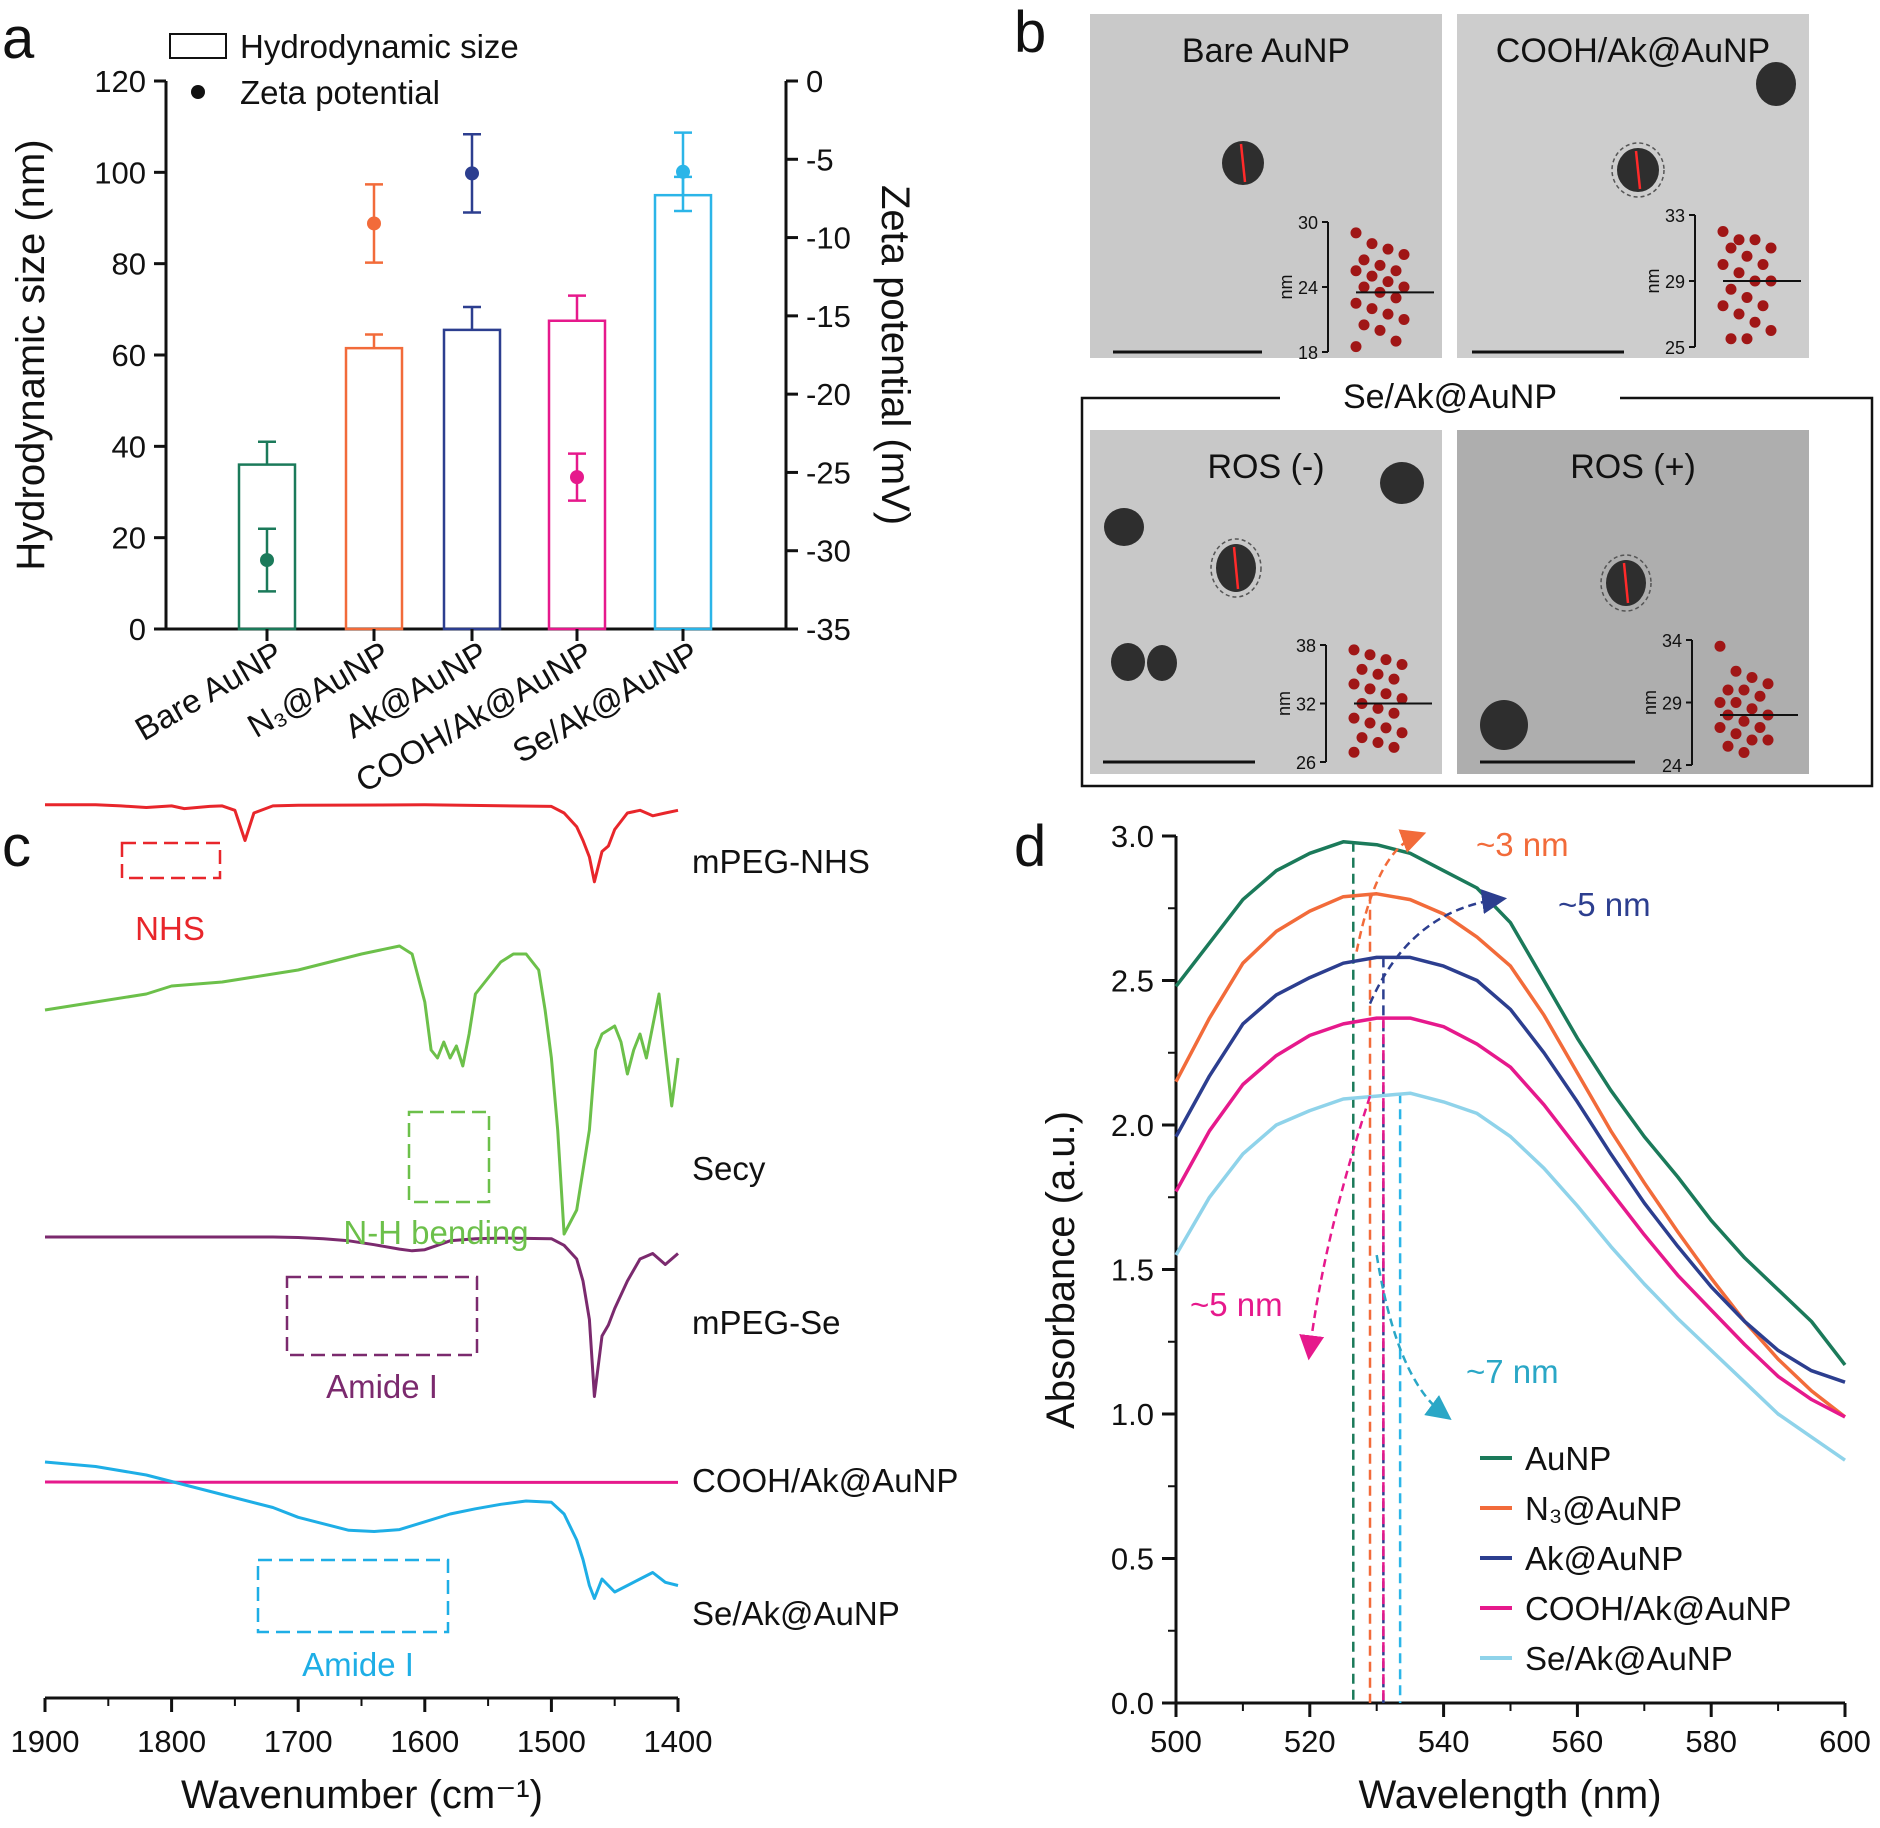 This screenshot has width=1880, height=1828. I want to click on c-x-tick-label: 1400, so click(678, 1741).